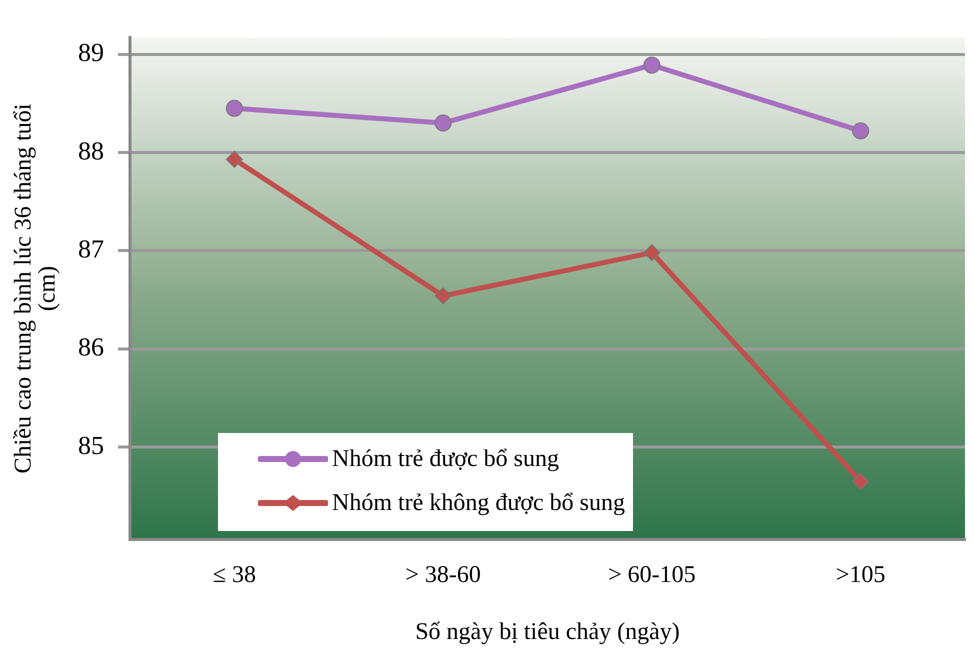 The width and height of the screenshot is (974, 651). I want to click on y-tick-label: 85, so click(91, 445).